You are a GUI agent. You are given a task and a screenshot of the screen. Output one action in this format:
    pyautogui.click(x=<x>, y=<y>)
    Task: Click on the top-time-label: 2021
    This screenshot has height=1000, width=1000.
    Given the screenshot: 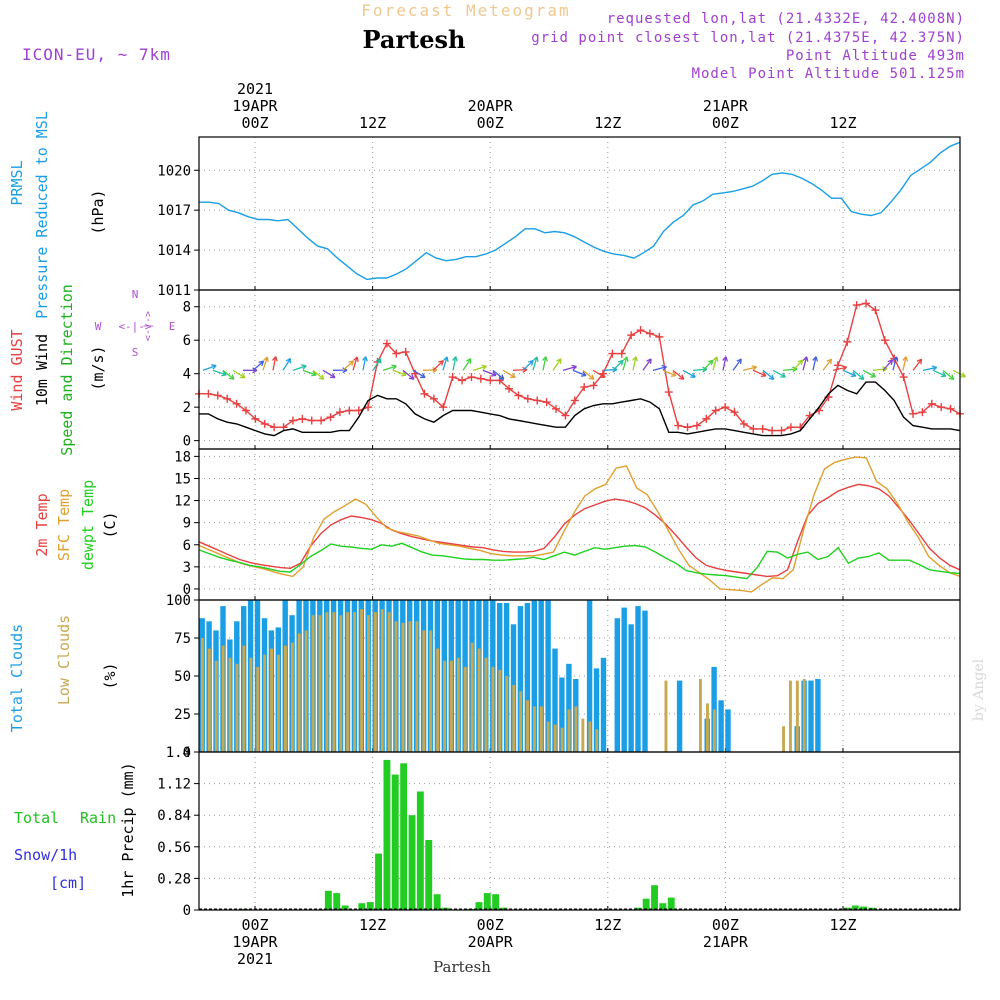 What is the action you would take?
    pyautogui.click(x=255, y=89)
    